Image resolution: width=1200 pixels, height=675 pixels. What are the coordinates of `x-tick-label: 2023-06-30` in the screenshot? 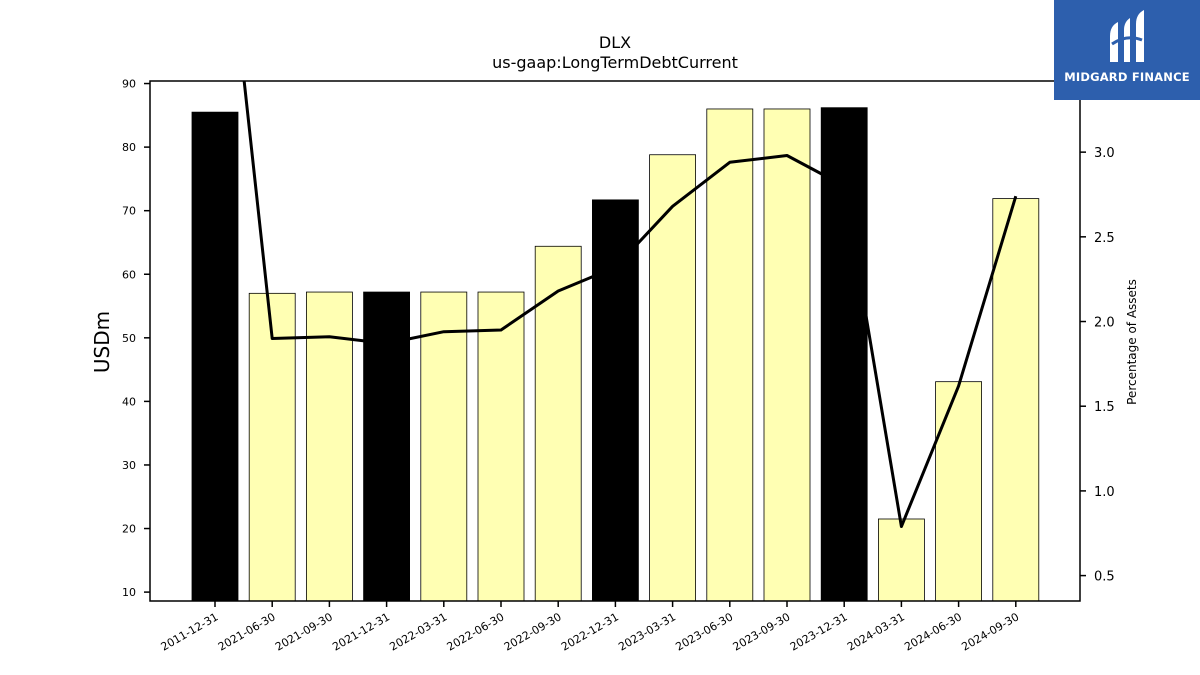 It's located at (704, 631).